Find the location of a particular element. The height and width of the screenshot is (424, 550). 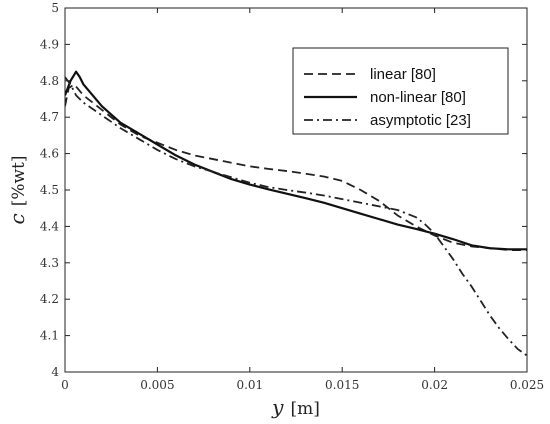

y-tick-label: 4 is located at coordinates (55, 372).